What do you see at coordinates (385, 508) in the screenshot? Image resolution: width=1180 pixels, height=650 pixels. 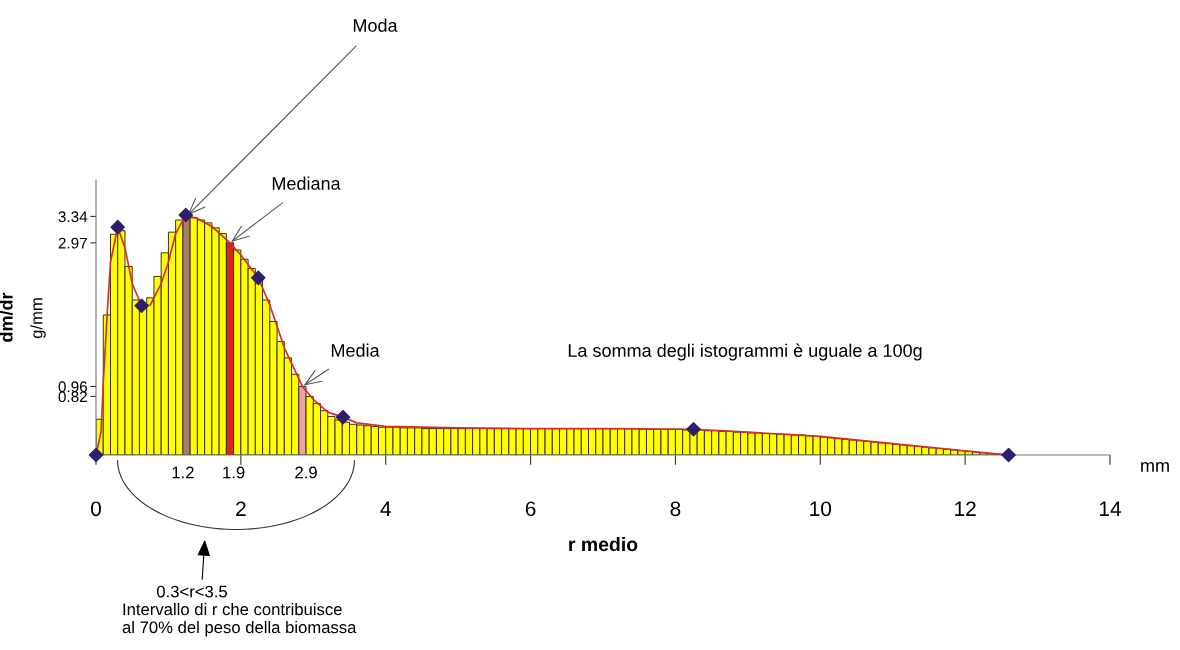 I see `x-tick-label: 4` at bounding box center [385, 508].